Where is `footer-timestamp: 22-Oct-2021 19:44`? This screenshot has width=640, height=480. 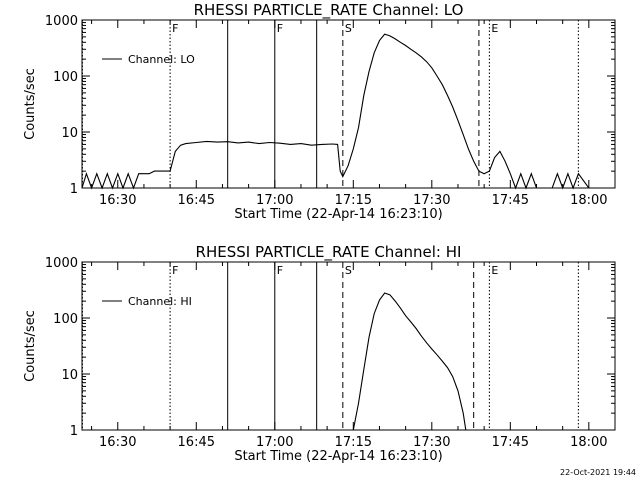 footer-timestamp: 22-Oct-2021 19:44 is located at coordinates (598, 472).